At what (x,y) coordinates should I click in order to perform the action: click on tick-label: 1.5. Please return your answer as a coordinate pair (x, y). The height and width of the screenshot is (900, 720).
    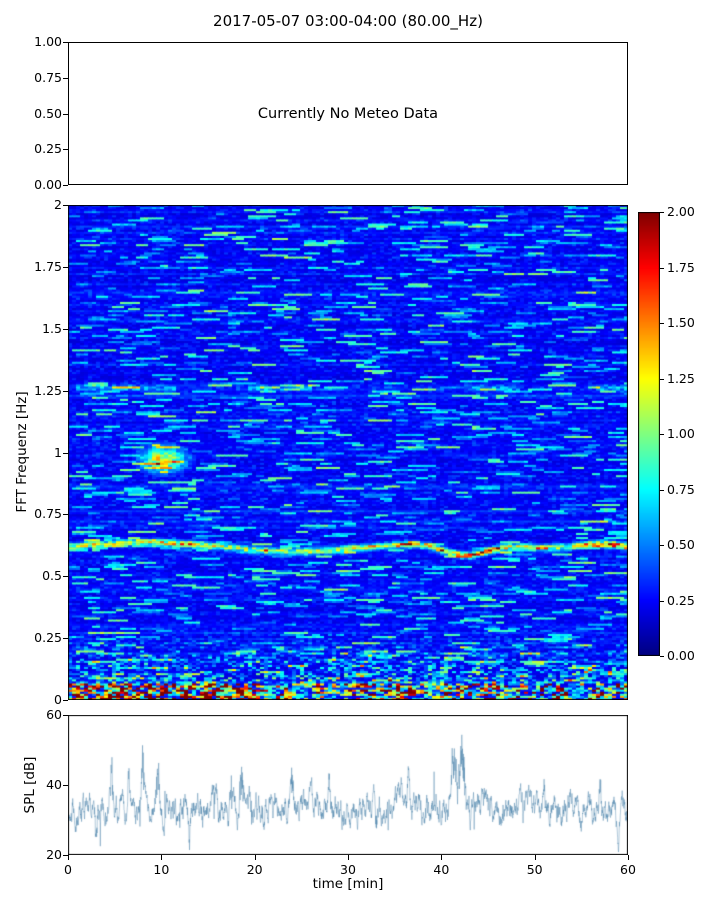
    Looking at the image, I should click on (52, 328).